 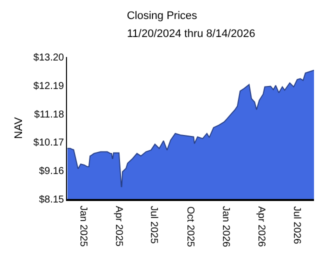 What do you see at coordinates (48, 58) in the screenshot?
I see `y-tick-label: $13.20` at bounding box center [48, 58].